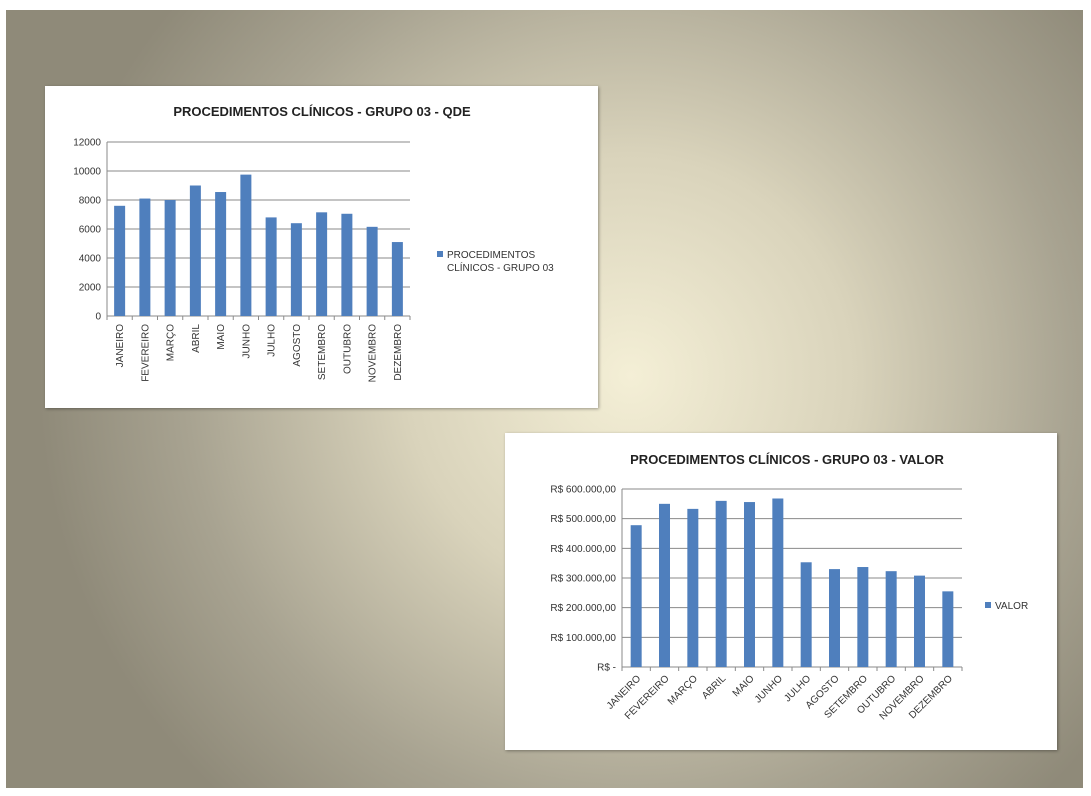  Describe the element at coordinates (87, 143) in the screenshot. I see `qde-y-tick-label: 12000` at that location.